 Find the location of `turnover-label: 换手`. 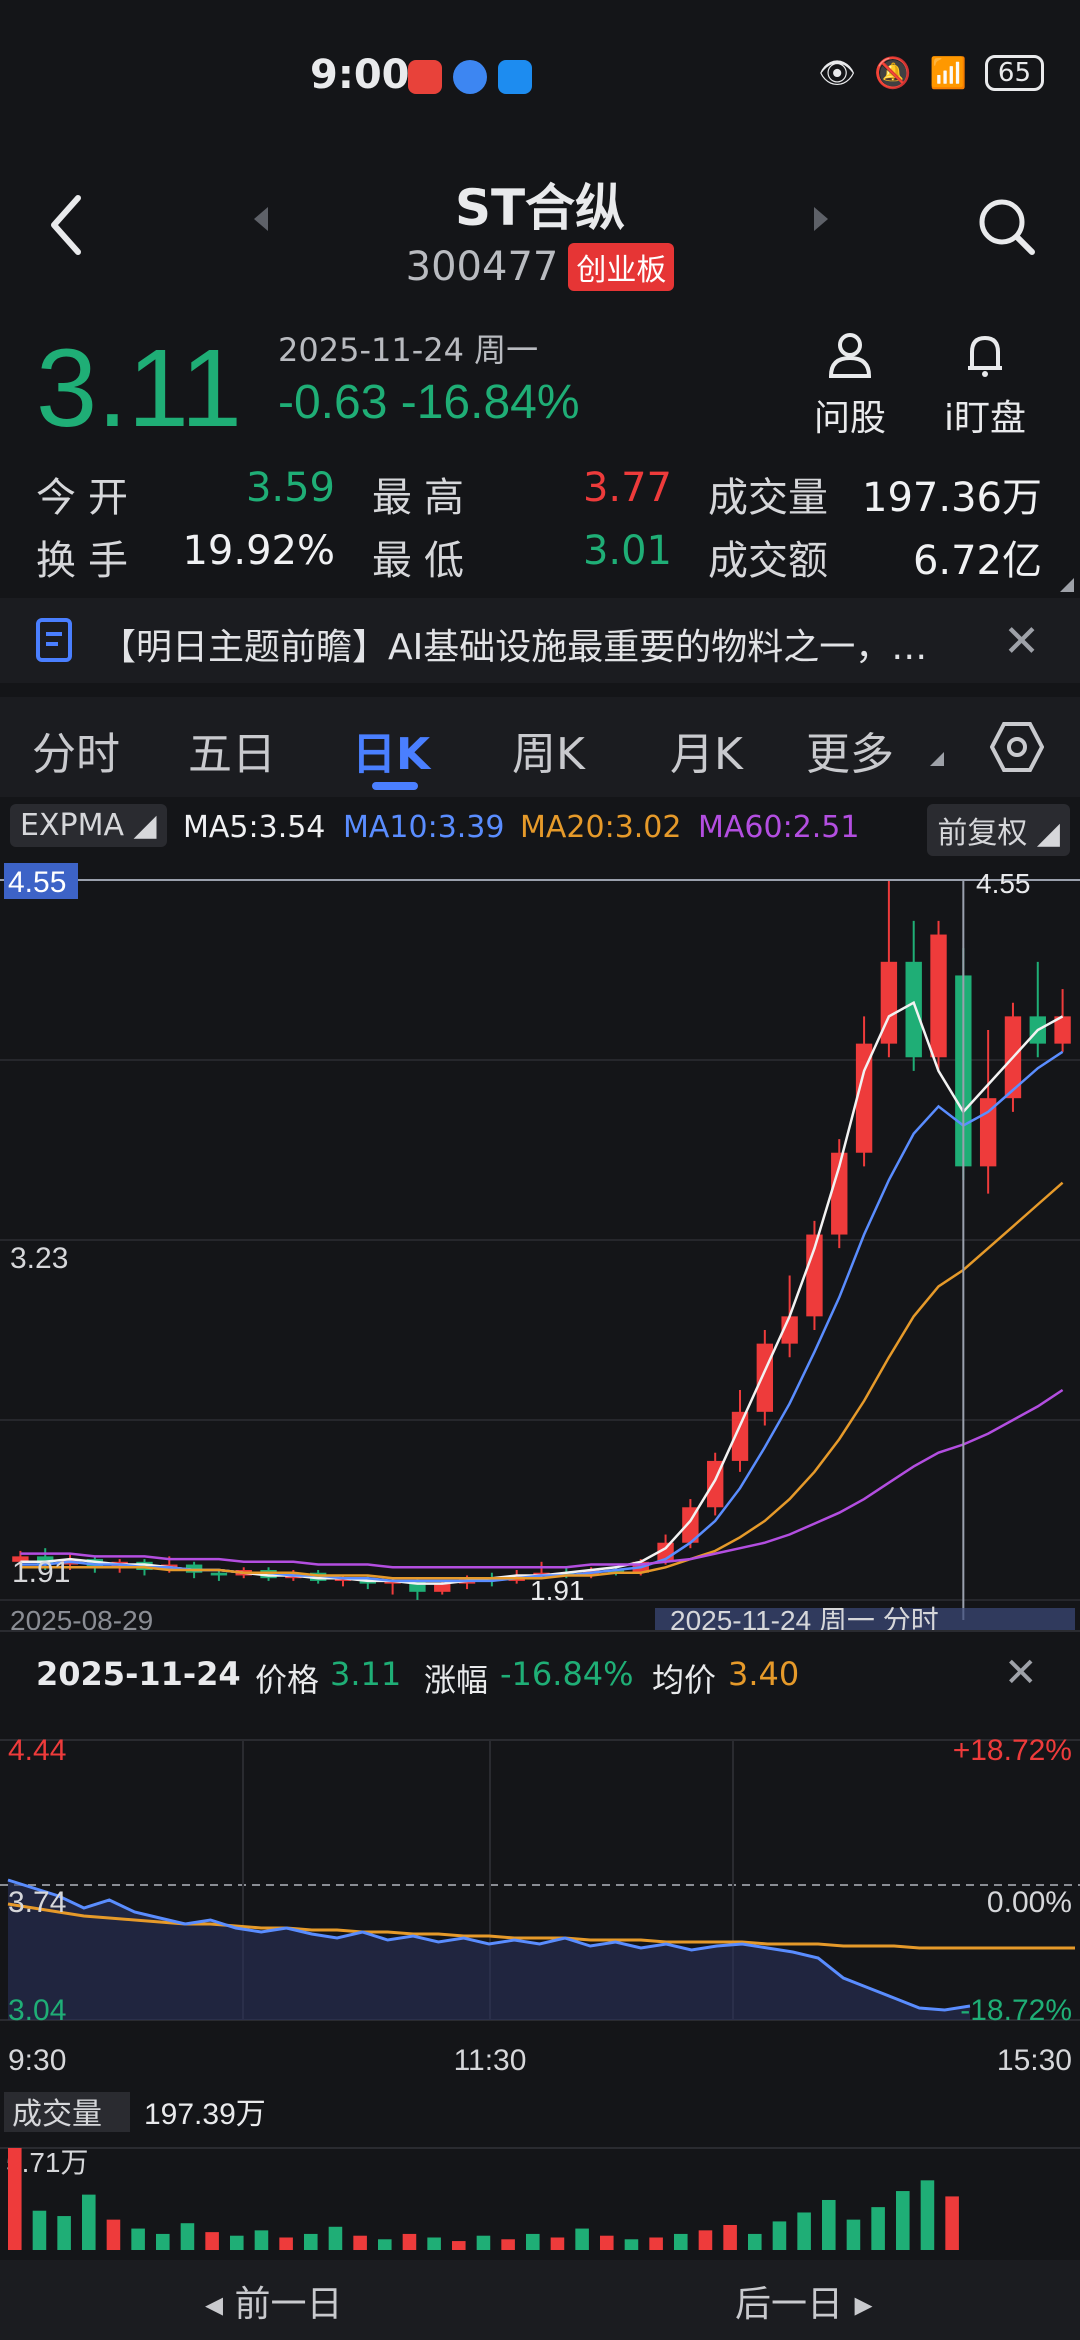

turnover-label: 换手 is located at coordinates (88, 561).